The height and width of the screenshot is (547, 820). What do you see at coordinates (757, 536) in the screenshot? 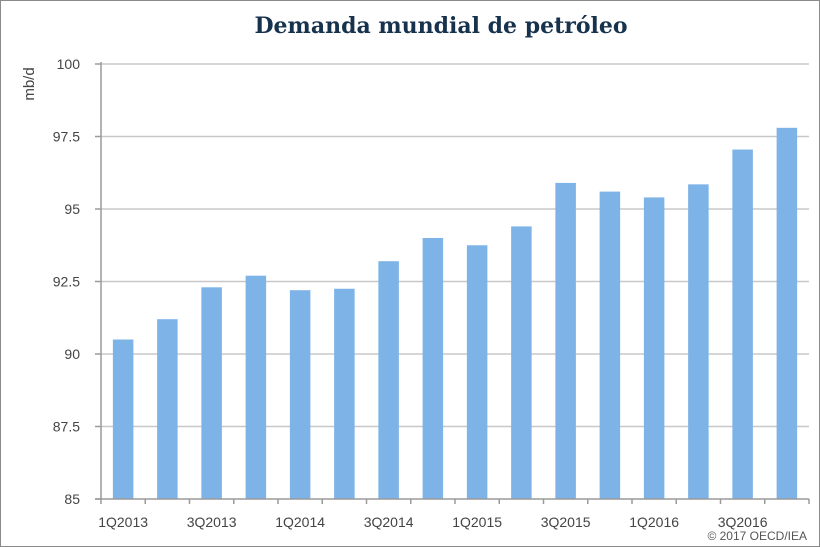
I see `copyright-text: © 2017 OECD/IEA` at bounding box center [757, 536].